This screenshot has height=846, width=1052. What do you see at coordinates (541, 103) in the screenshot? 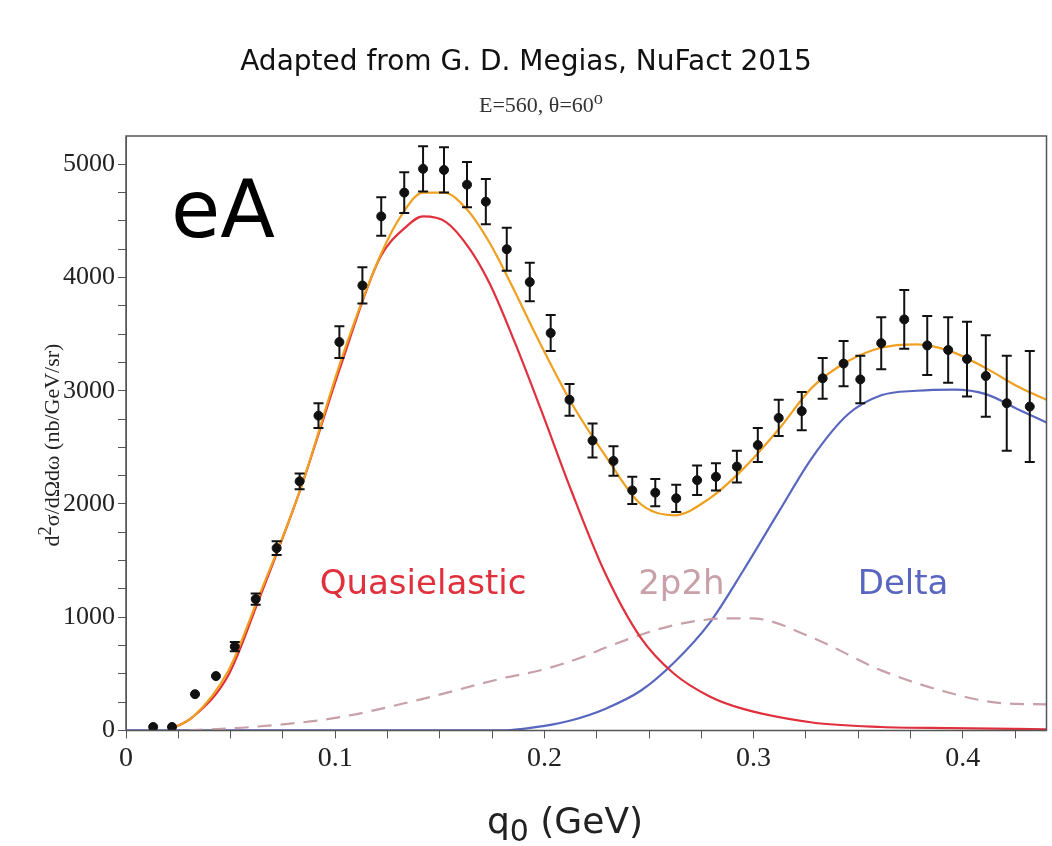
I see `chart-subtitle: E=560, θ=60$^{o}$` at bounding box center [541, 103].